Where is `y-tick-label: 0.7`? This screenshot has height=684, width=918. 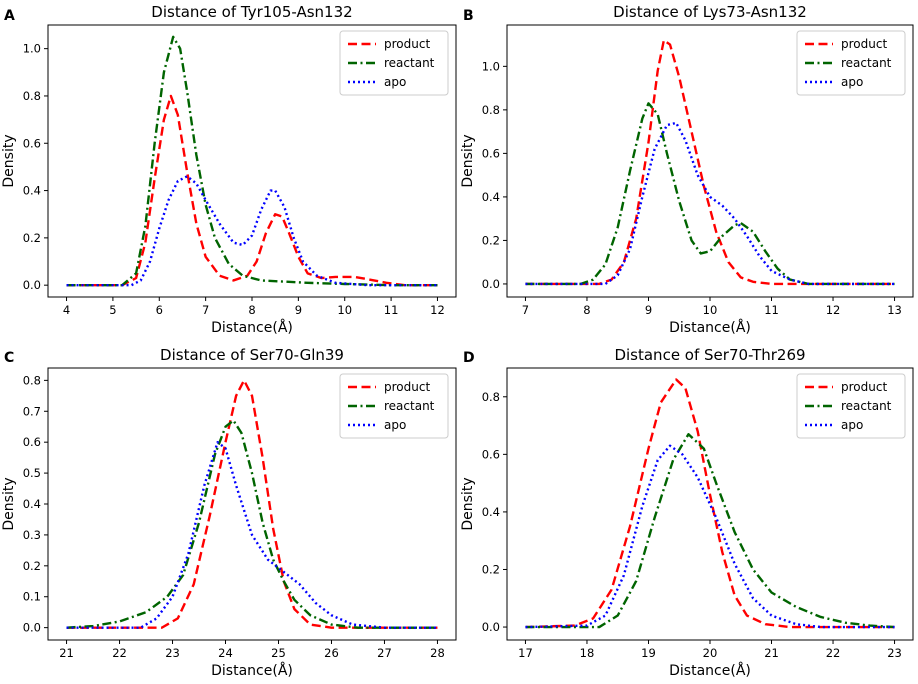
y-tick-label: 0.7 is located at coordinates (32, 411).